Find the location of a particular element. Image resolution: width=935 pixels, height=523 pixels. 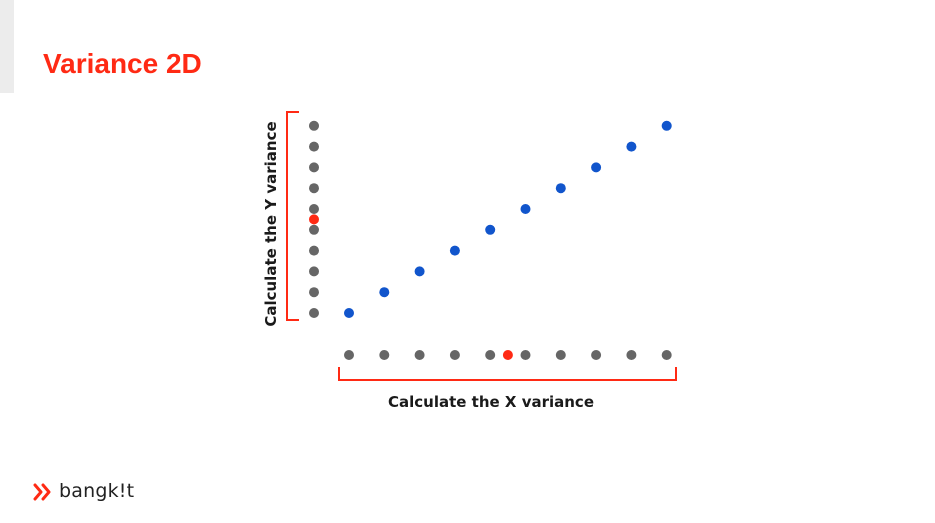

y-variance-label: Calculate the Y variance is located at coordinates (271, 223).